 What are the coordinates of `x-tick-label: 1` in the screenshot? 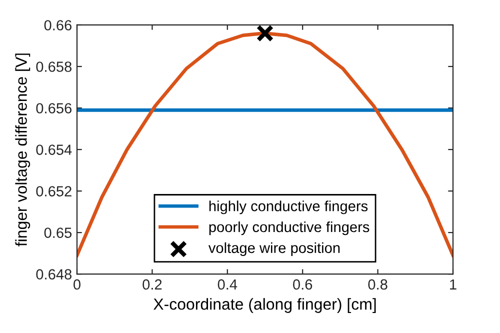 It's located at (453, 284).